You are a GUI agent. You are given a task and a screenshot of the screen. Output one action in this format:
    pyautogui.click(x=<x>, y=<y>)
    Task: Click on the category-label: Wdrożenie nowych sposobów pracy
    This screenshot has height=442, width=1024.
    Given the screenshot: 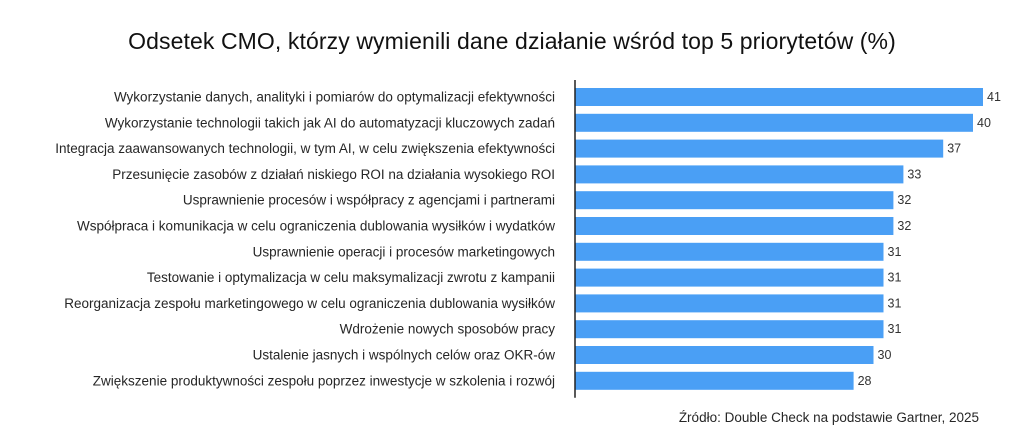 What is the action you would take?
    pyautogui.click(x=448, y=329)
    